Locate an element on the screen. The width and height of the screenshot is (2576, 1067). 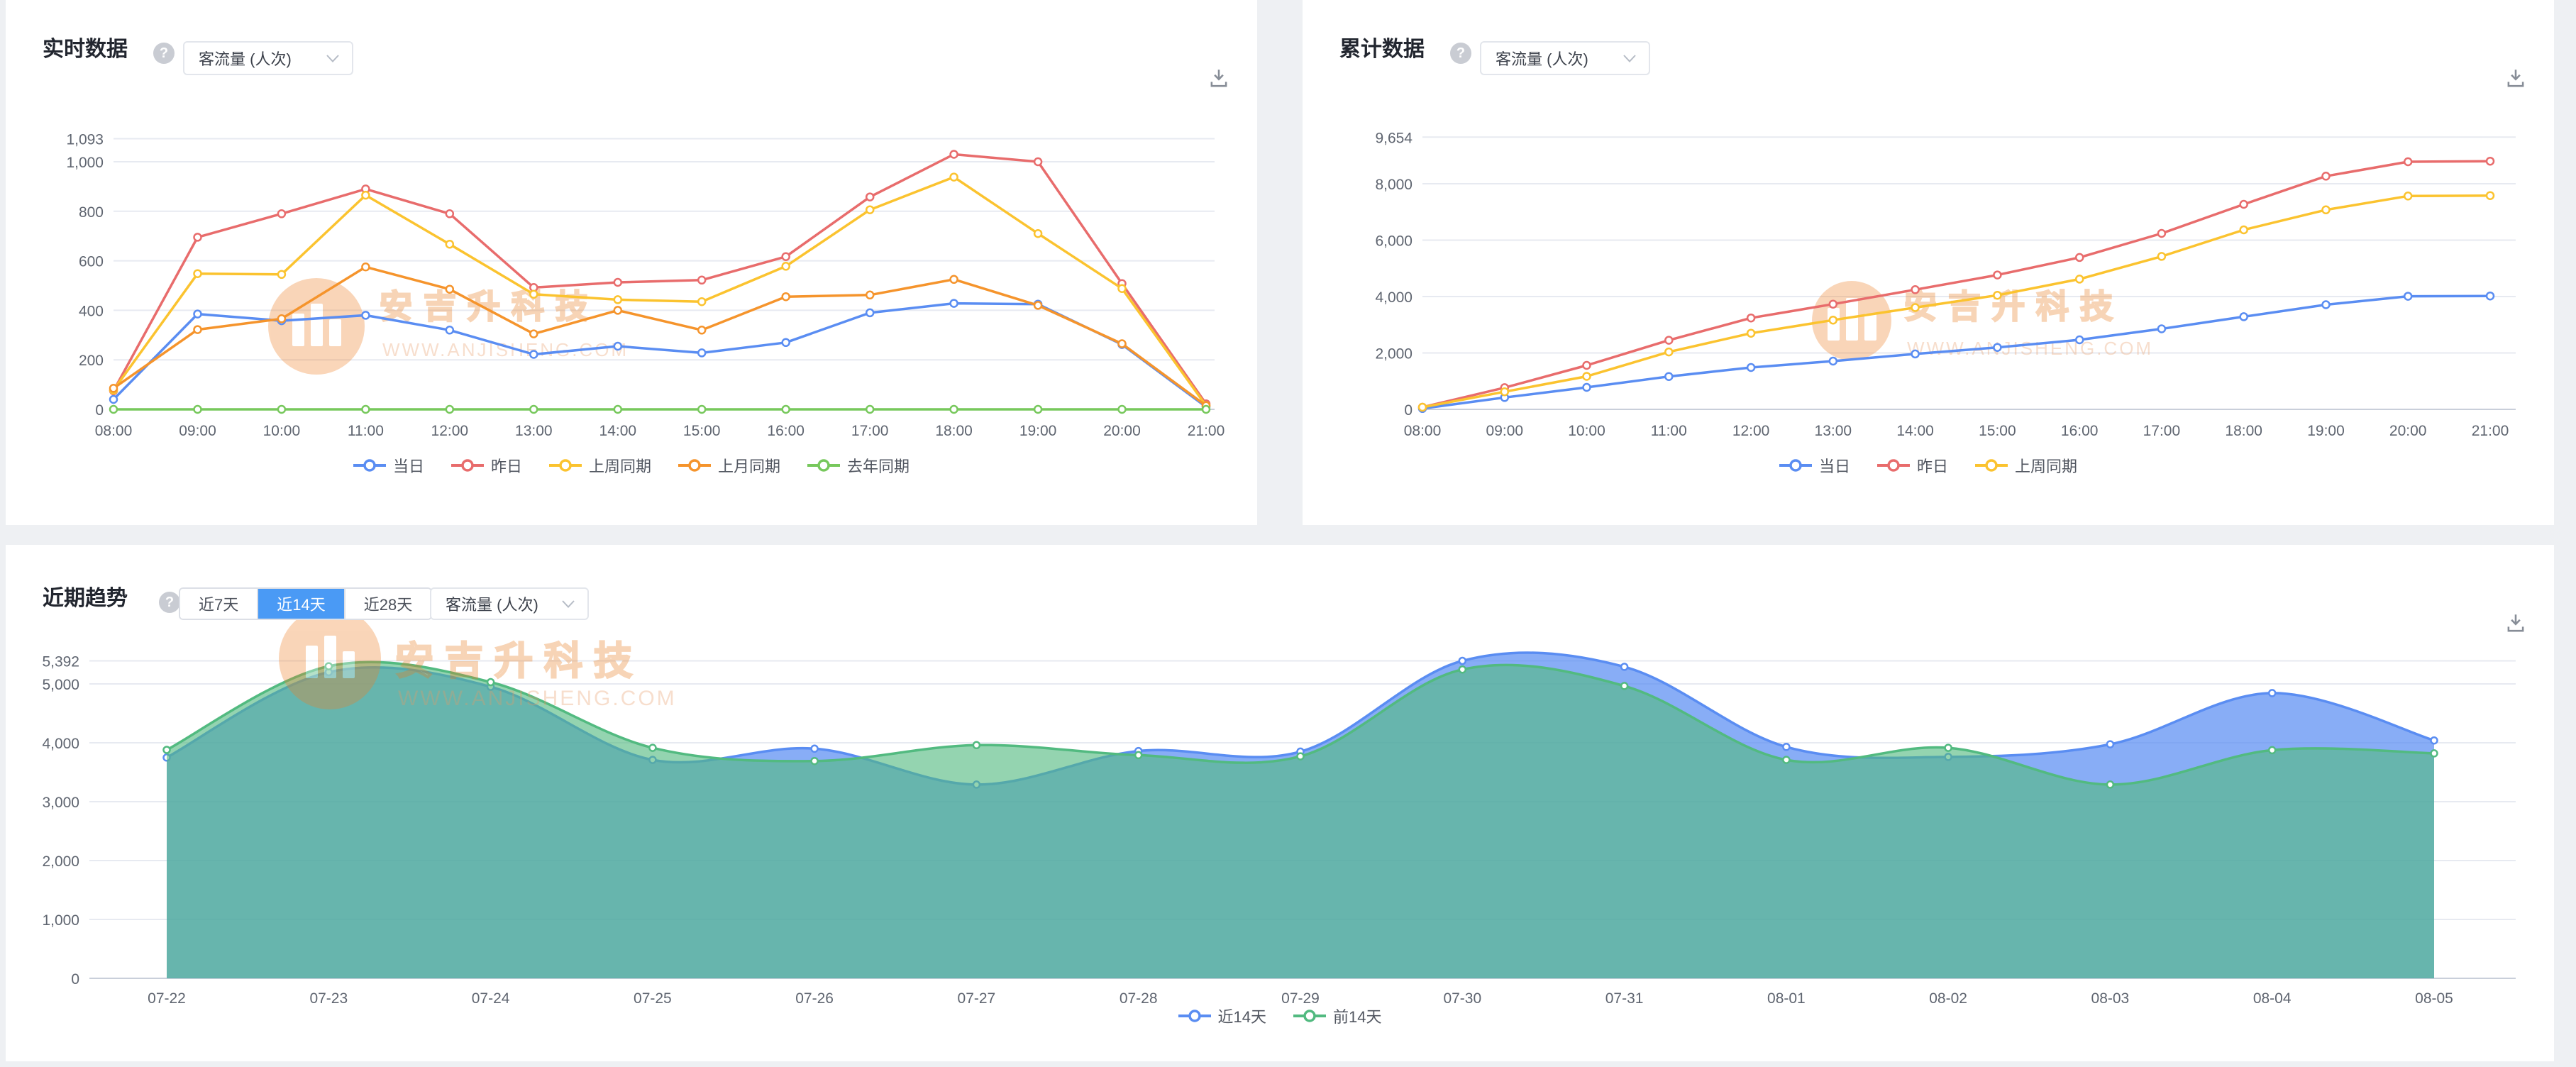
svg-text: 2,000 is located at coordinates (60, 862).